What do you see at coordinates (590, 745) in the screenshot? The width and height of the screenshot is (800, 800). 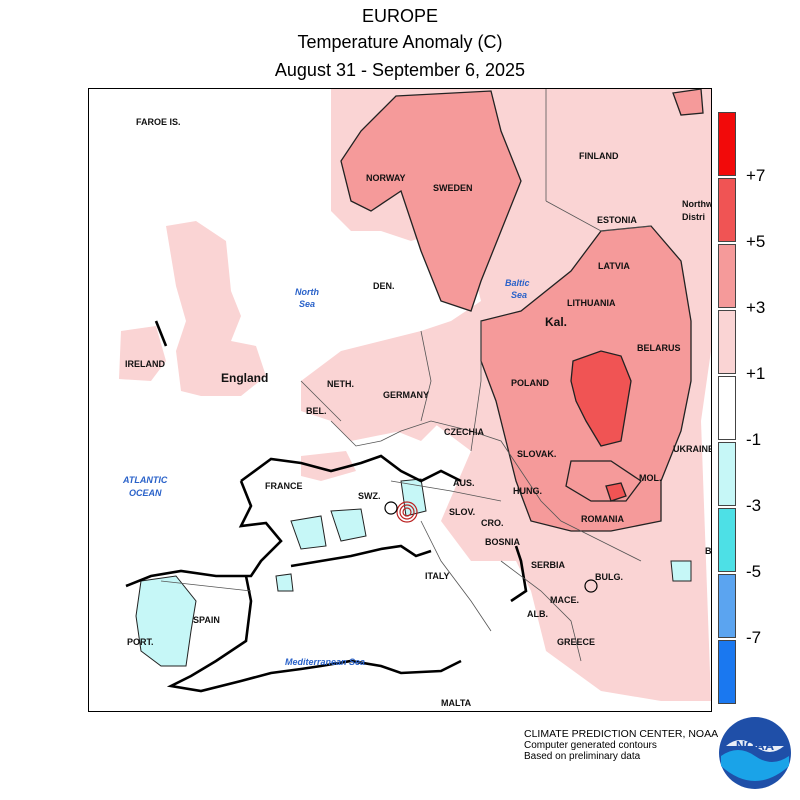 I see `credit-line-2: Computer generated contours` at bounding box center [590, 745].